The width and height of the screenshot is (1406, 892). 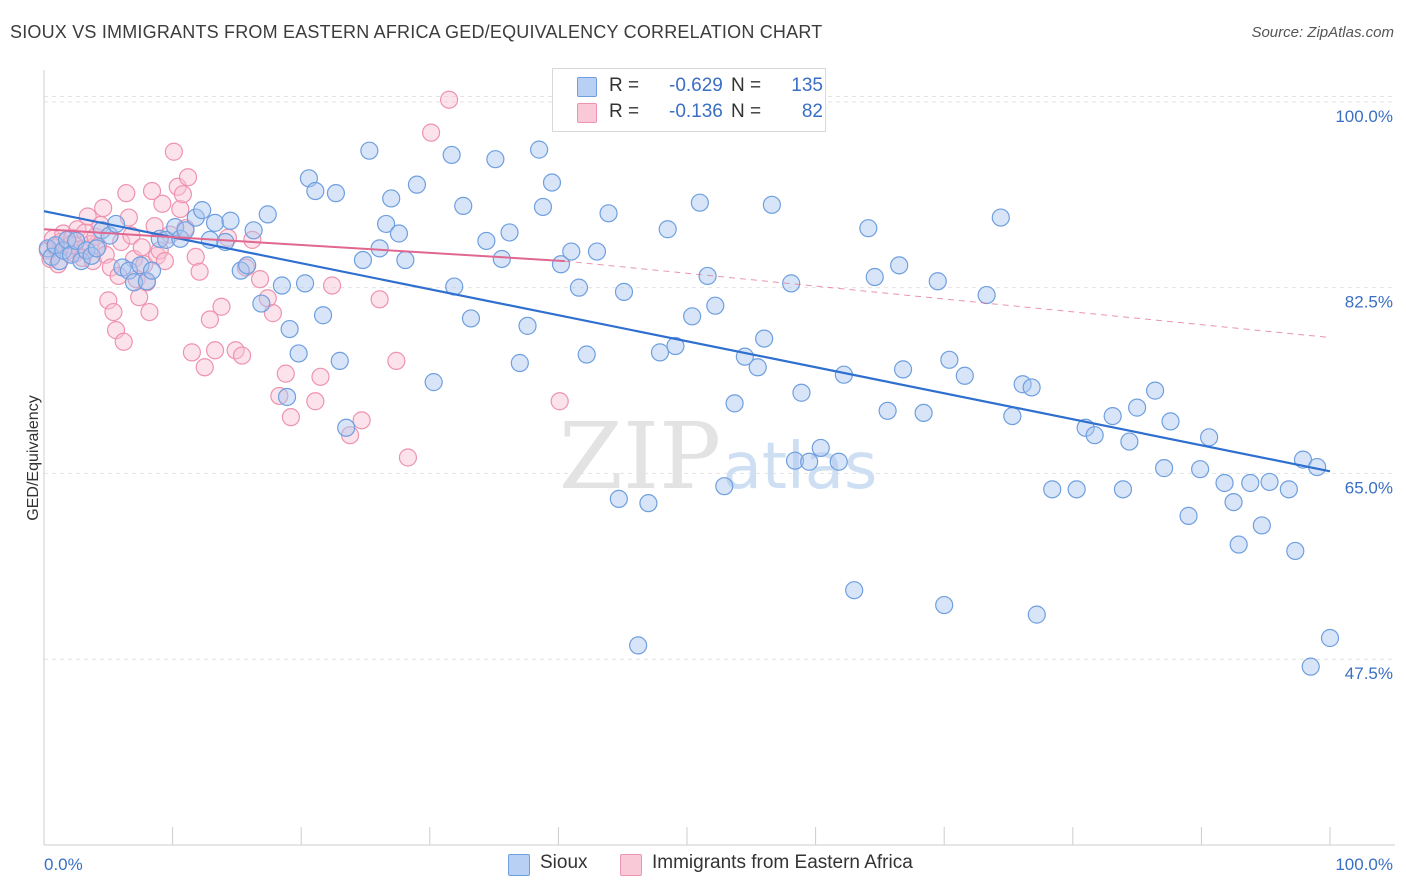 I want to click on immigrants-legend-label: Immigrants from Eastern Africa, so click(x=782, y=862).